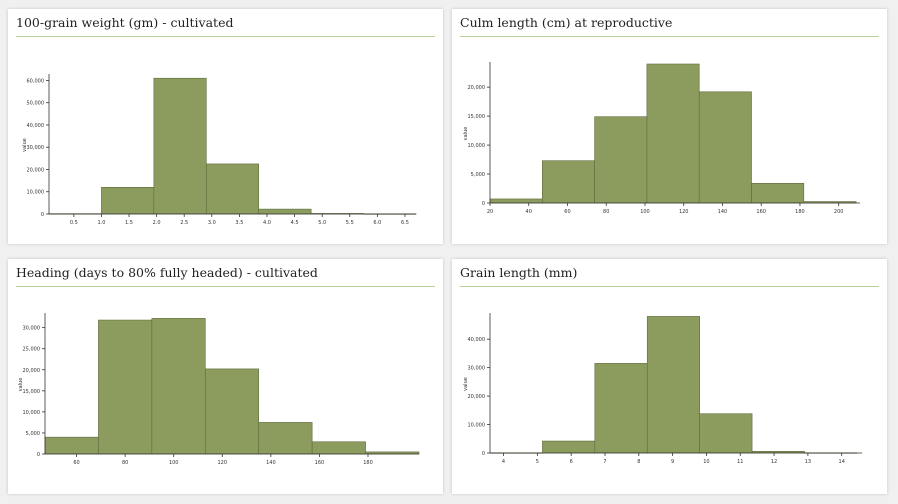  What do you see at coordinates (322, 223) in the screenshot?
I see `x-tick-label: 5.0` at bounding box center [322, 223].